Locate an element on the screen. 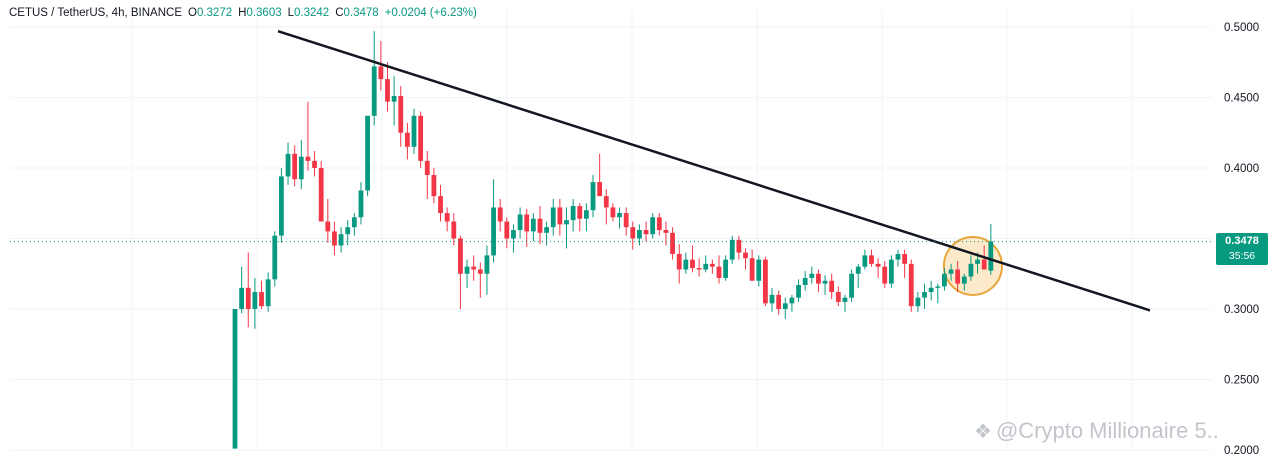 Image resolution: width=1280 pixels, height=454 pixels. bar-countdown: 35:56 is located at coordinates (1242, 256).